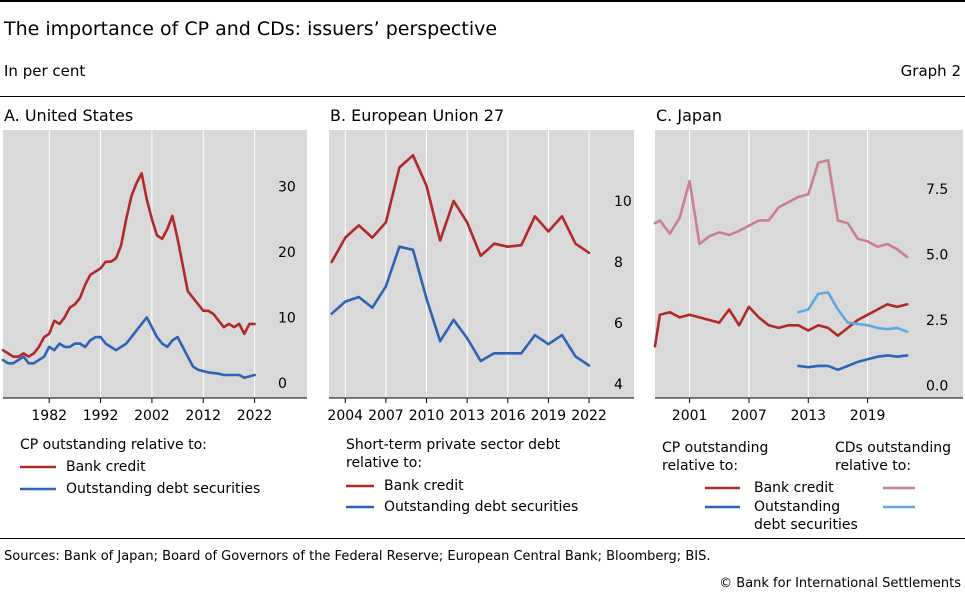 The width and height of the screenshot is (965, 604). What do you see at coordinates (893, 448) in the screenshot?
I see `legend-c-cd-heading-line1: CDs outstanding` at bounding box center [893, 448].